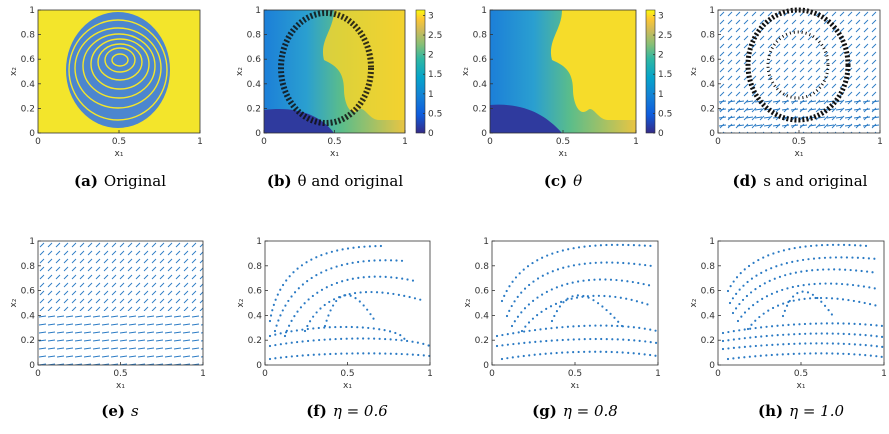  What do you see at coordinates (590, 411) in the screenshot?
I see `caption-text: η = 0.8` at bounding box center [590, 411].